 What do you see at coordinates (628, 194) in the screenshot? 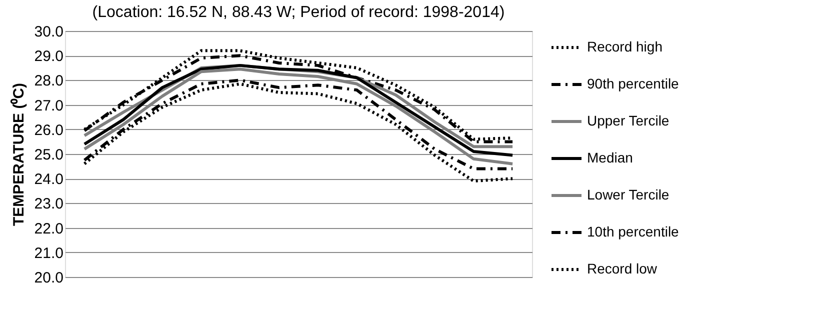
I see `legend-label: Lower Tercile` at bounding box center [628, 194].